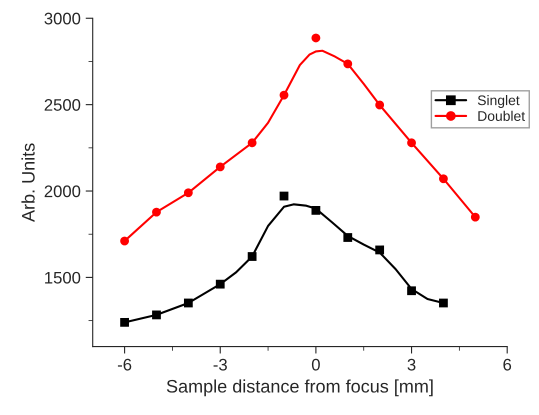 Image resolution: width=539 pixels, height=415 pixels. What do you see at coordinates (499, 101) in the screenshot?
I see `legend-label: Singlet` at bounding box center [499, 101].